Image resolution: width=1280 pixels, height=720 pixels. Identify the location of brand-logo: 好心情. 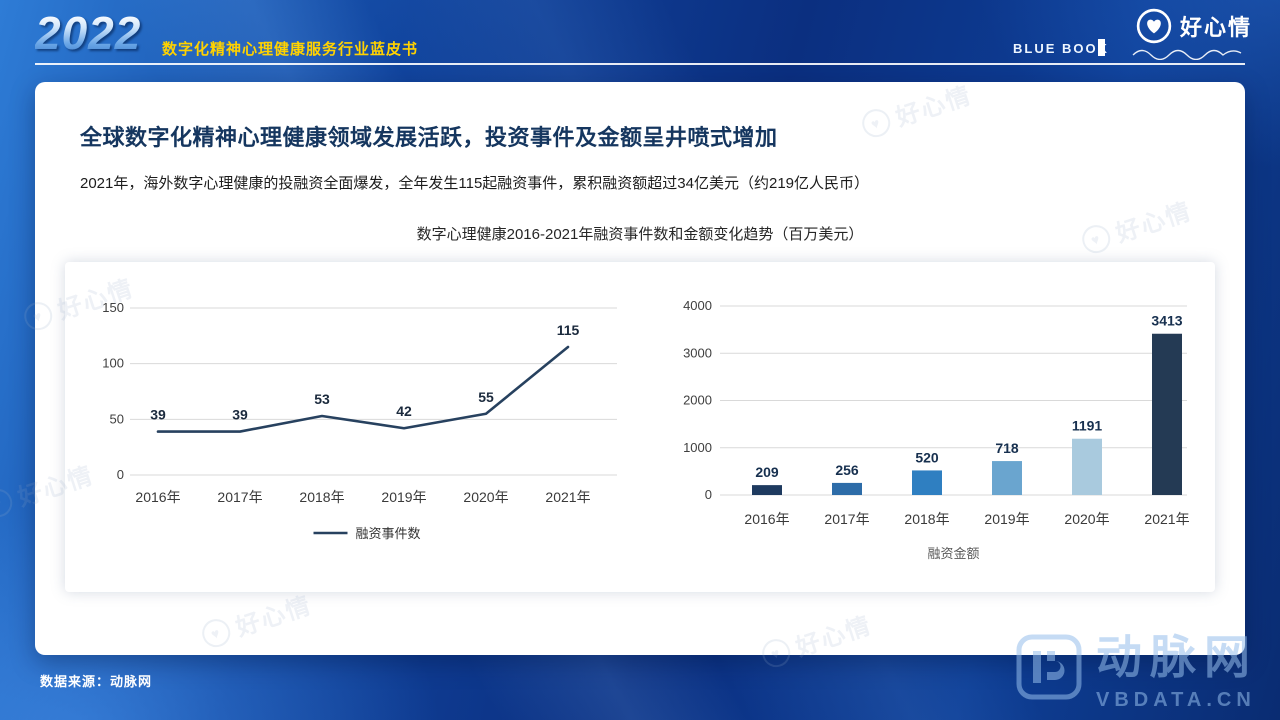
(1191, 34).